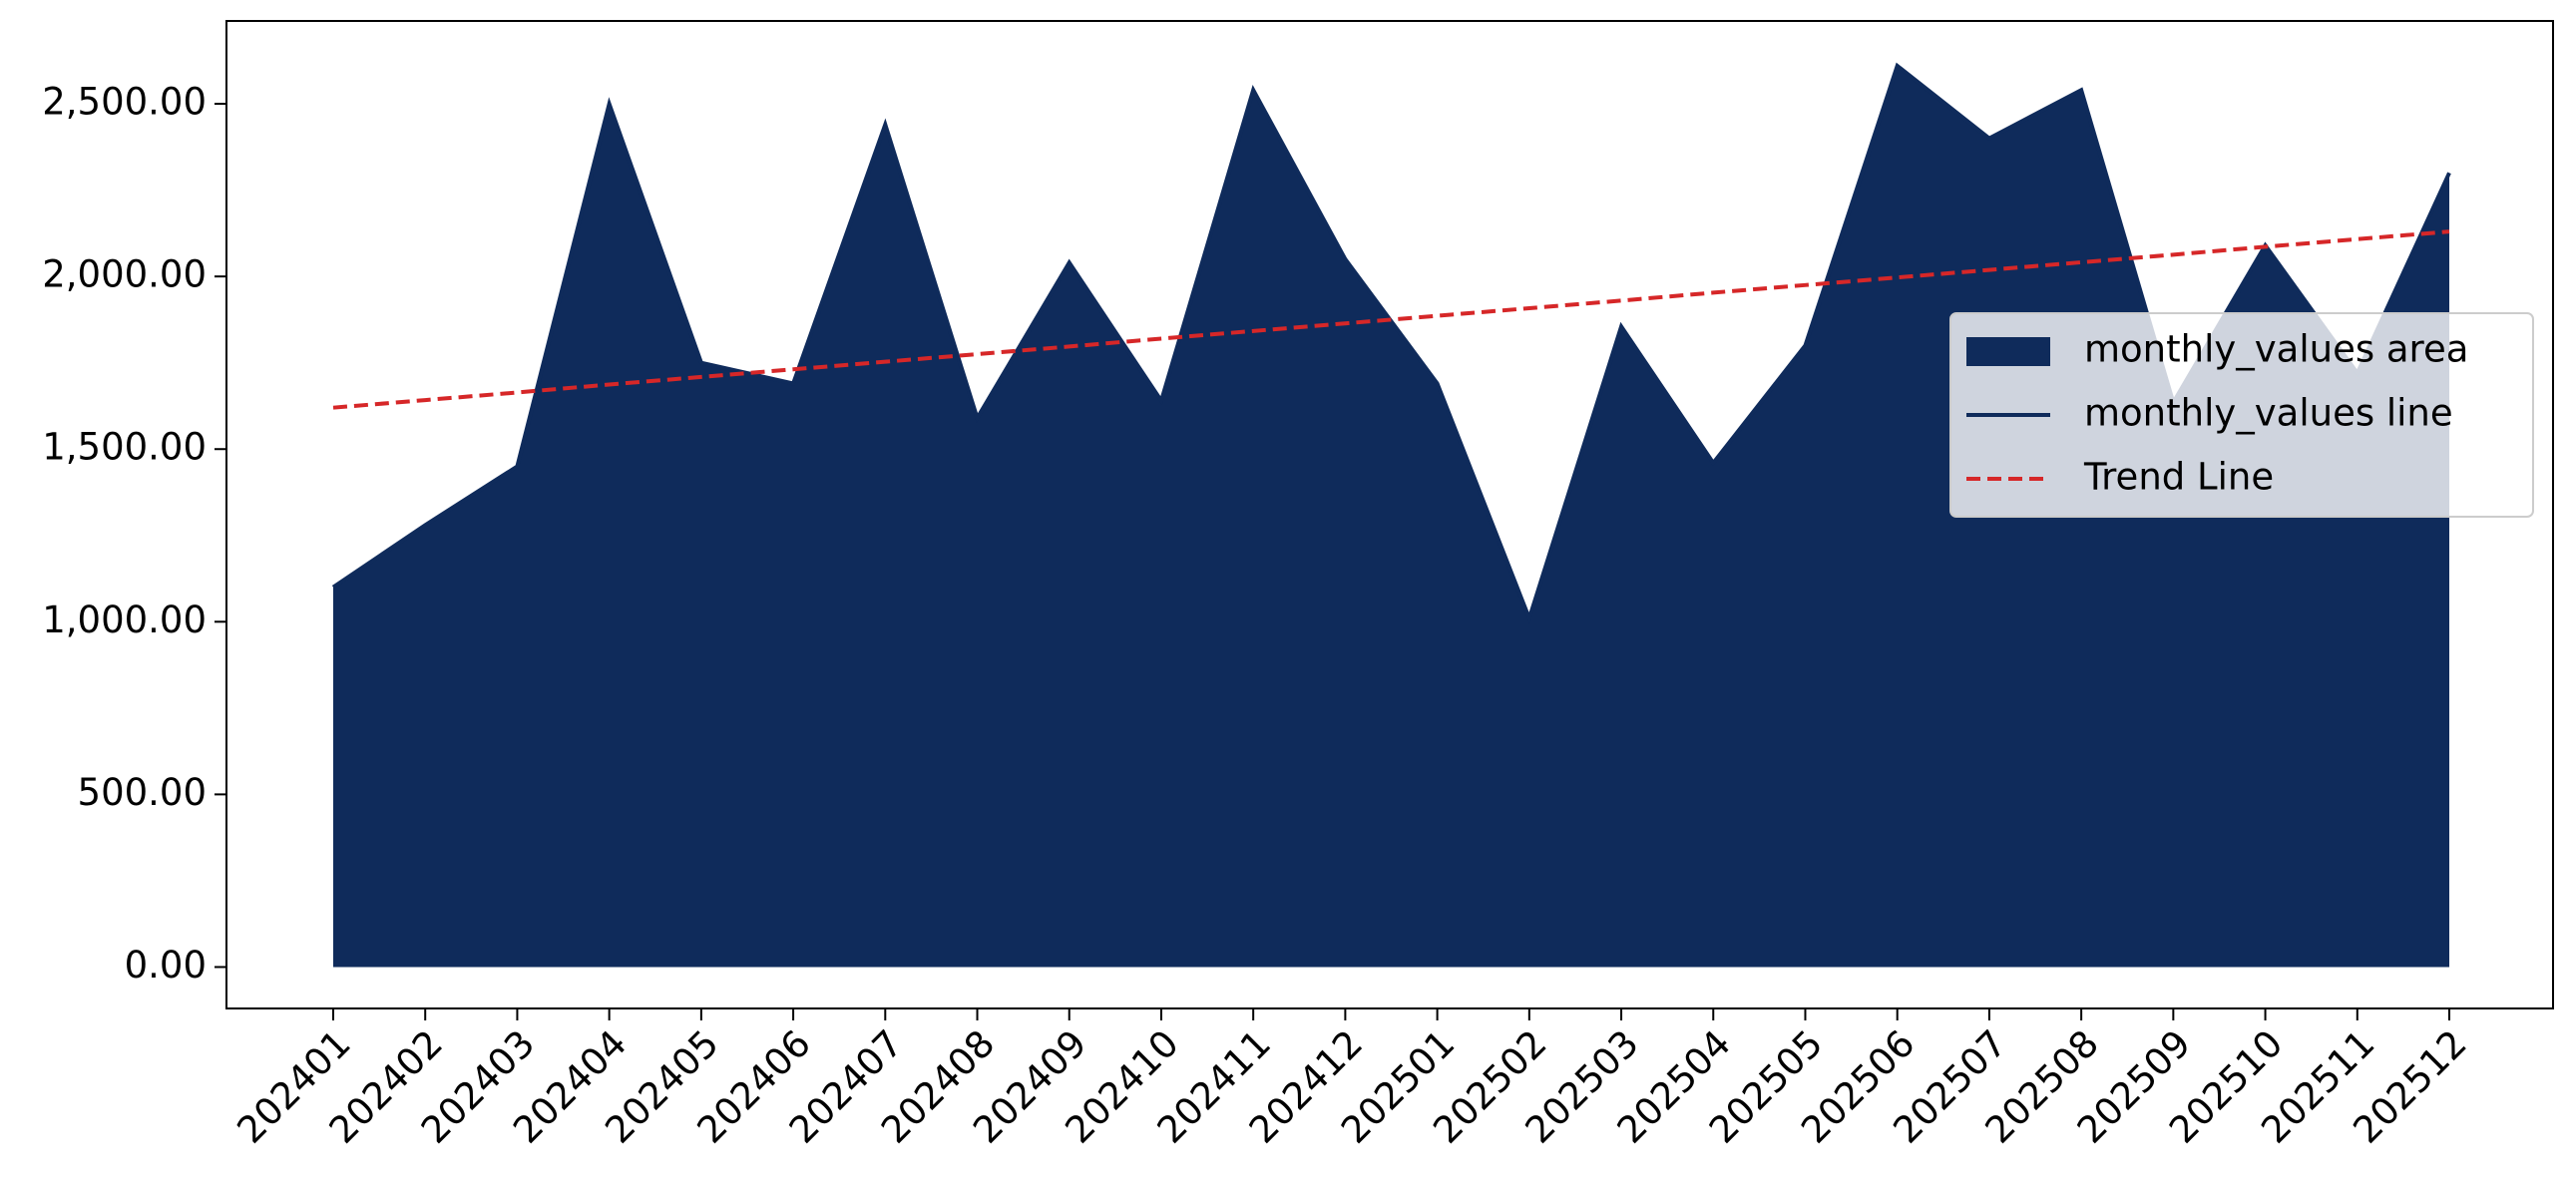 The height and width of the screenshot is (1196, 2576). I want to click on y-tick-label: 1,500.00, so click(124, 447).